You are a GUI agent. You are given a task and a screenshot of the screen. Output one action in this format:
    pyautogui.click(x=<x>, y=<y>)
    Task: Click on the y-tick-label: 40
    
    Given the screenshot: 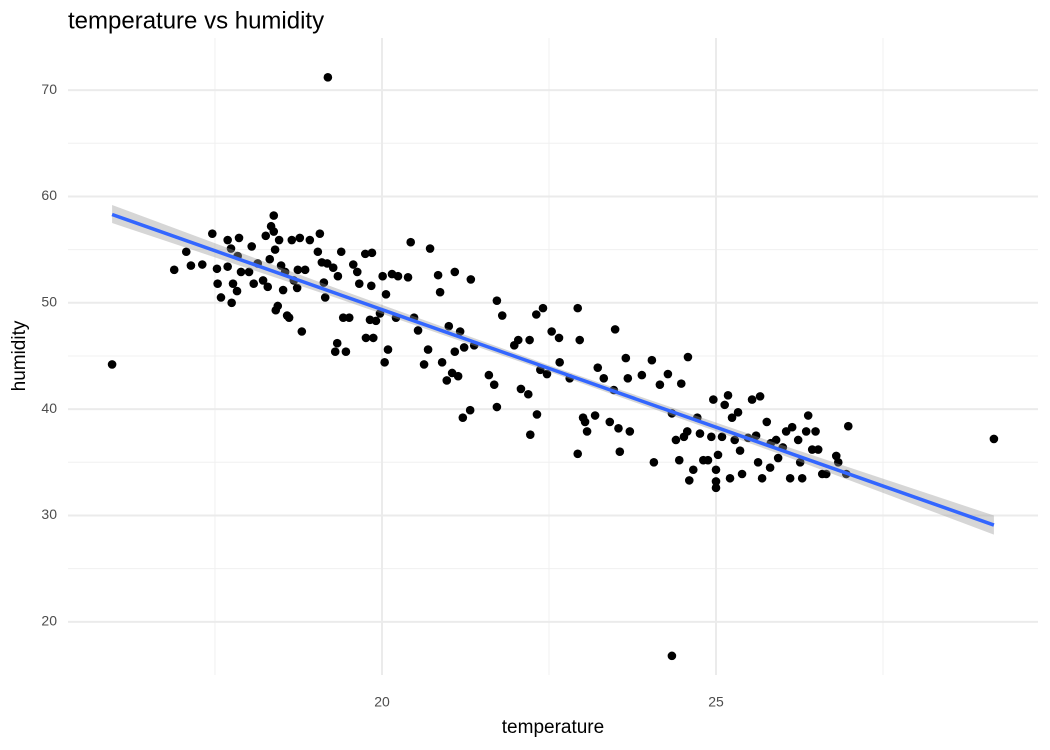 What is the action you would take?
    pyautogui.click(x=49, y=408)
    